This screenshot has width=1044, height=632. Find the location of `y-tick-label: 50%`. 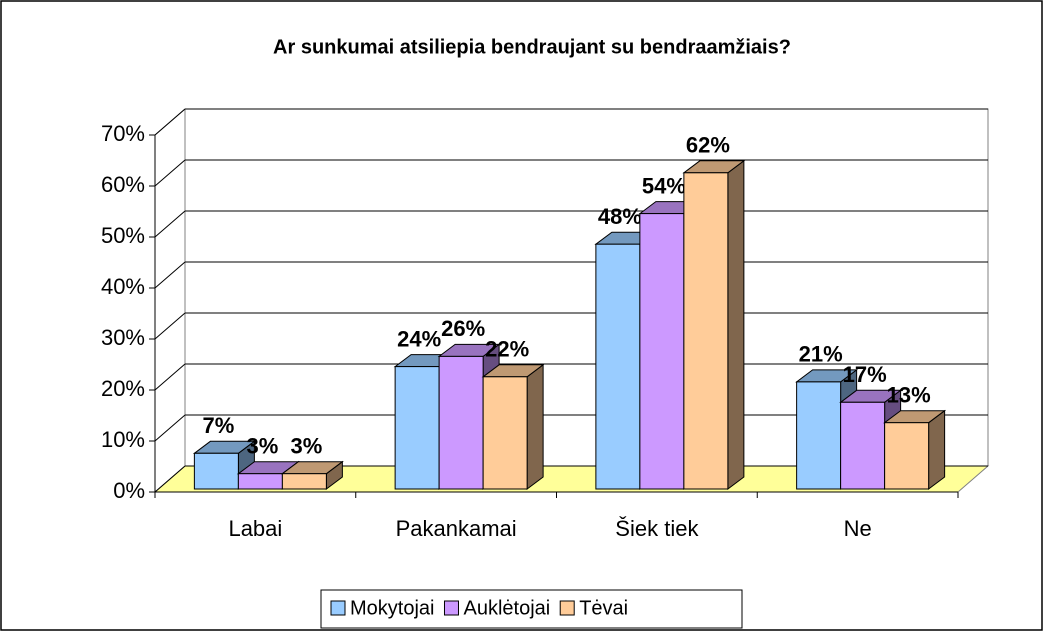

y-tick-label: 50% is located at coordinates (123, 235).